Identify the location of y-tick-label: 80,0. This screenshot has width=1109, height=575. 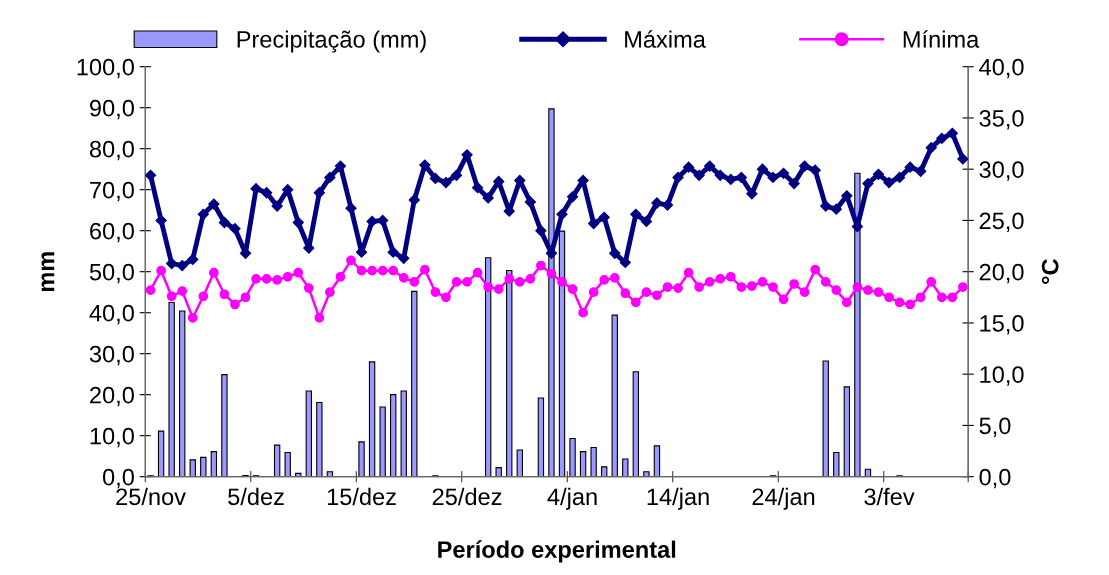
(111, 150).